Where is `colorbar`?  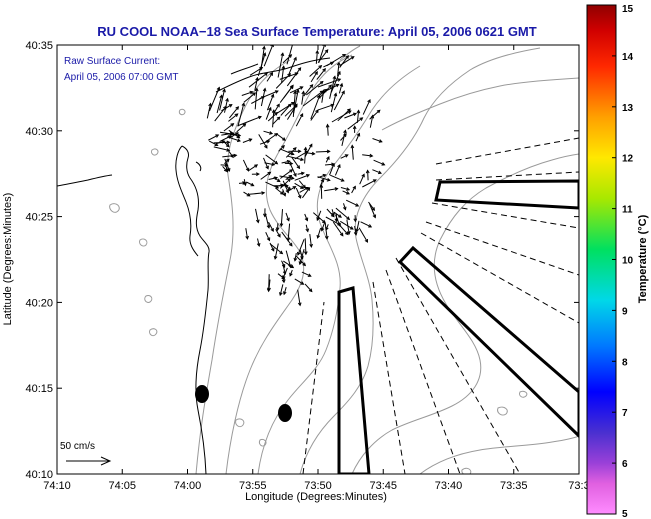
colorbar is located at coordinates (601, 259).